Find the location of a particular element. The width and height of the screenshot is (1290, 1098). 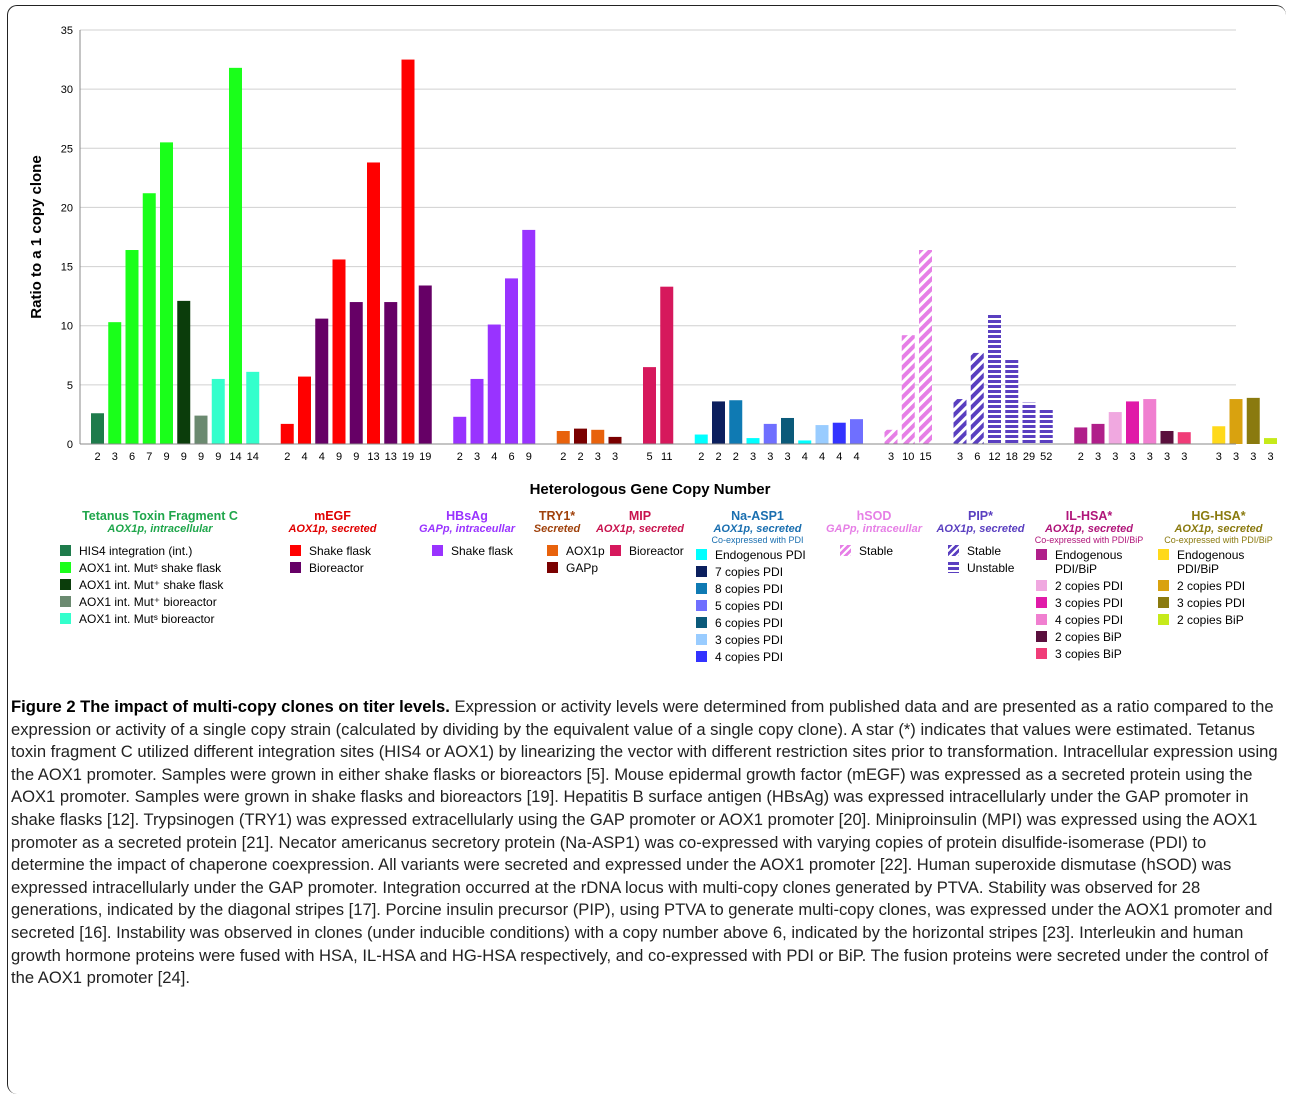

y-tick-label: 15 is located at coordinates (67, 268).